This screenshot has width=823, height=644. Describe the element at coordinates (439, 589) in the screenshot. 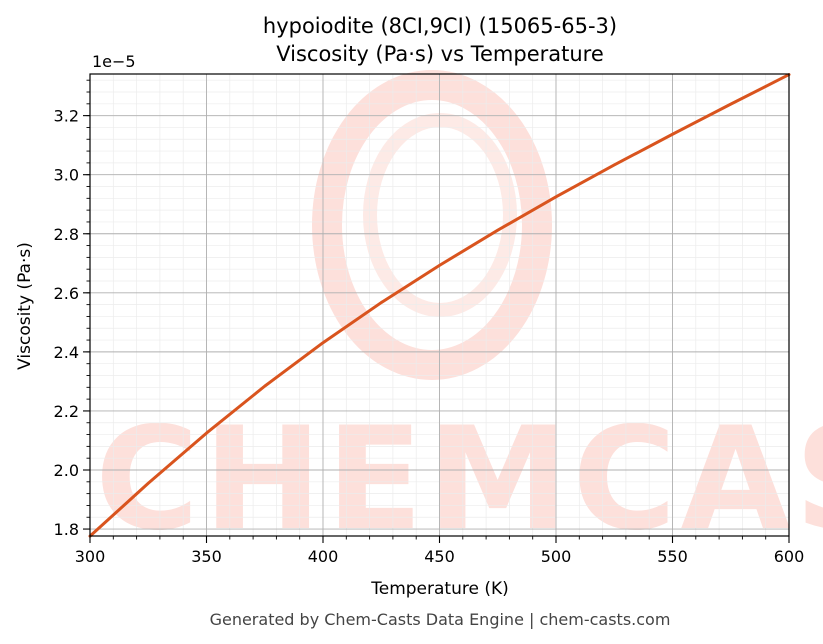

I see `x-axis-label: Temperature (K)` at that location.